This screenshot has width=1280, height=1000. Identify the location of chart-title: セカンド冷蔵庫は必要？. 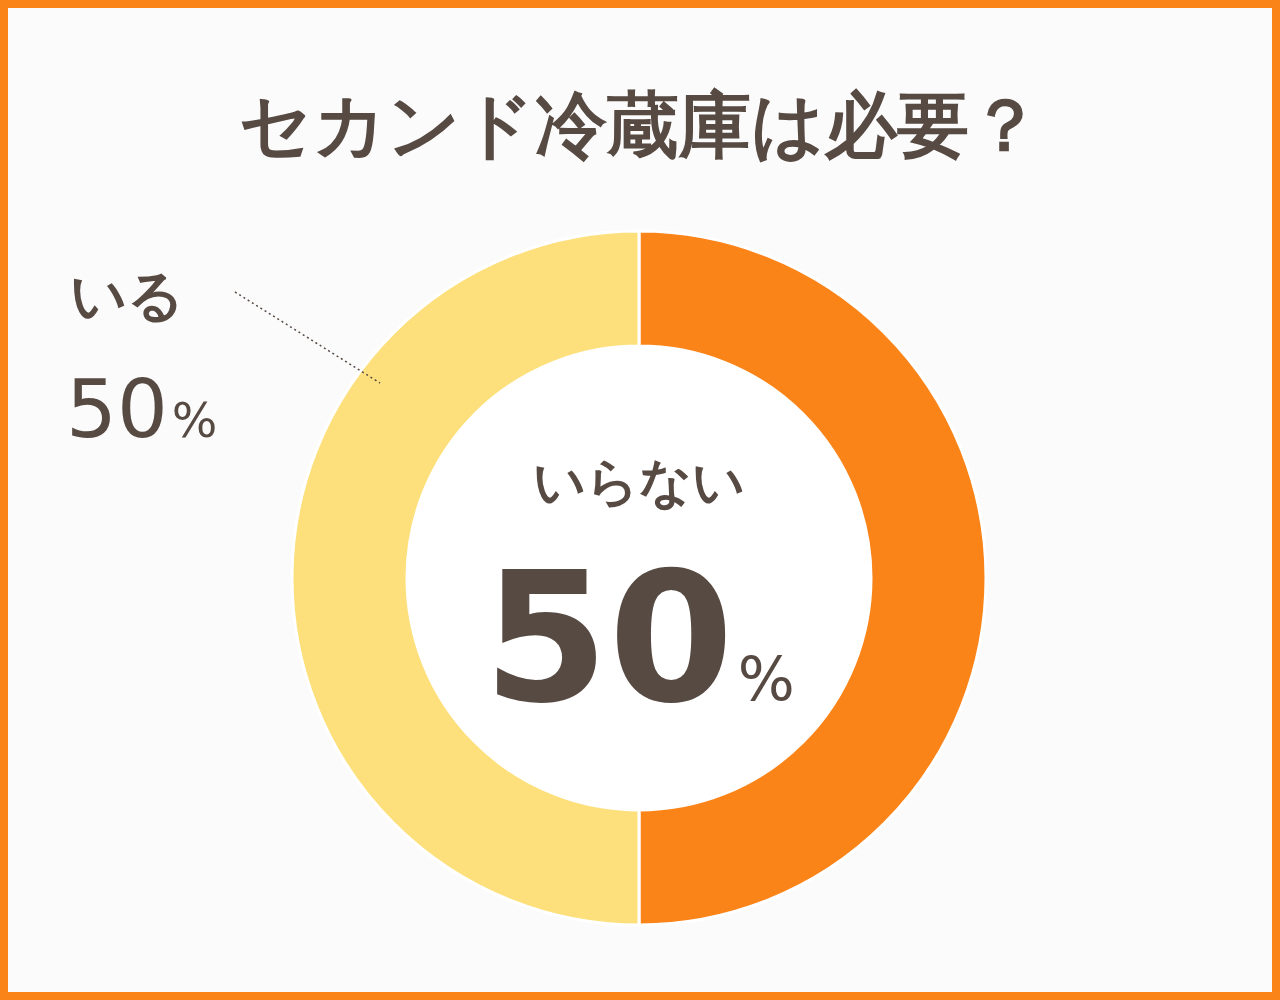
(640, 125).